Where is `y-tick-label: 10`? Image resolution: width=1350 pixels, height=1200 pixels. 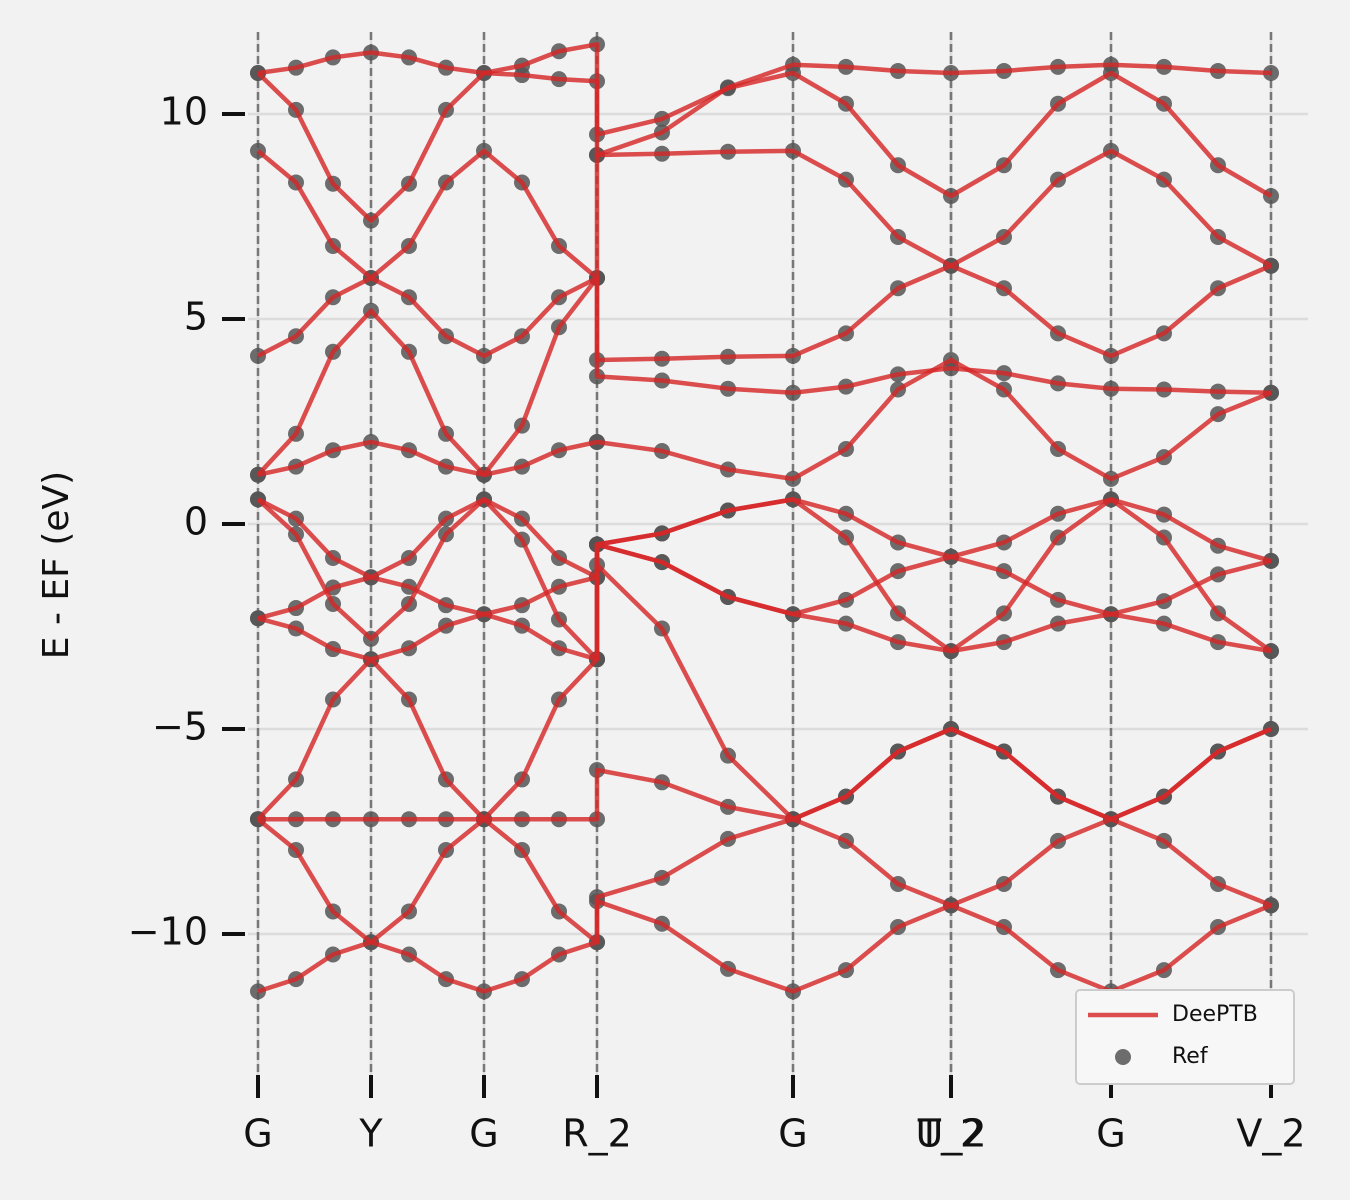
y-tick-label: 10 is located at coordinates (184, 112).